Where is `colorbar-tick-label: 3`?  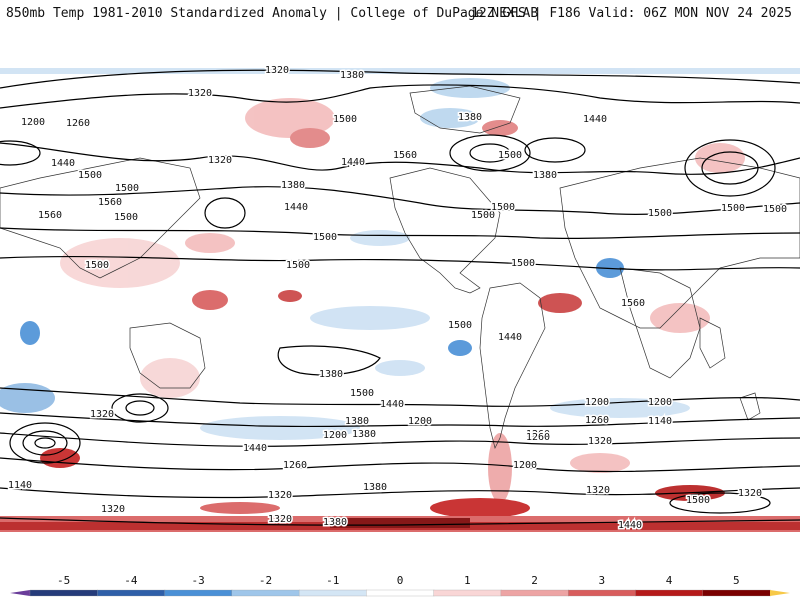
colorbar-tick-label: 3 is located at coordinates (602, 580).